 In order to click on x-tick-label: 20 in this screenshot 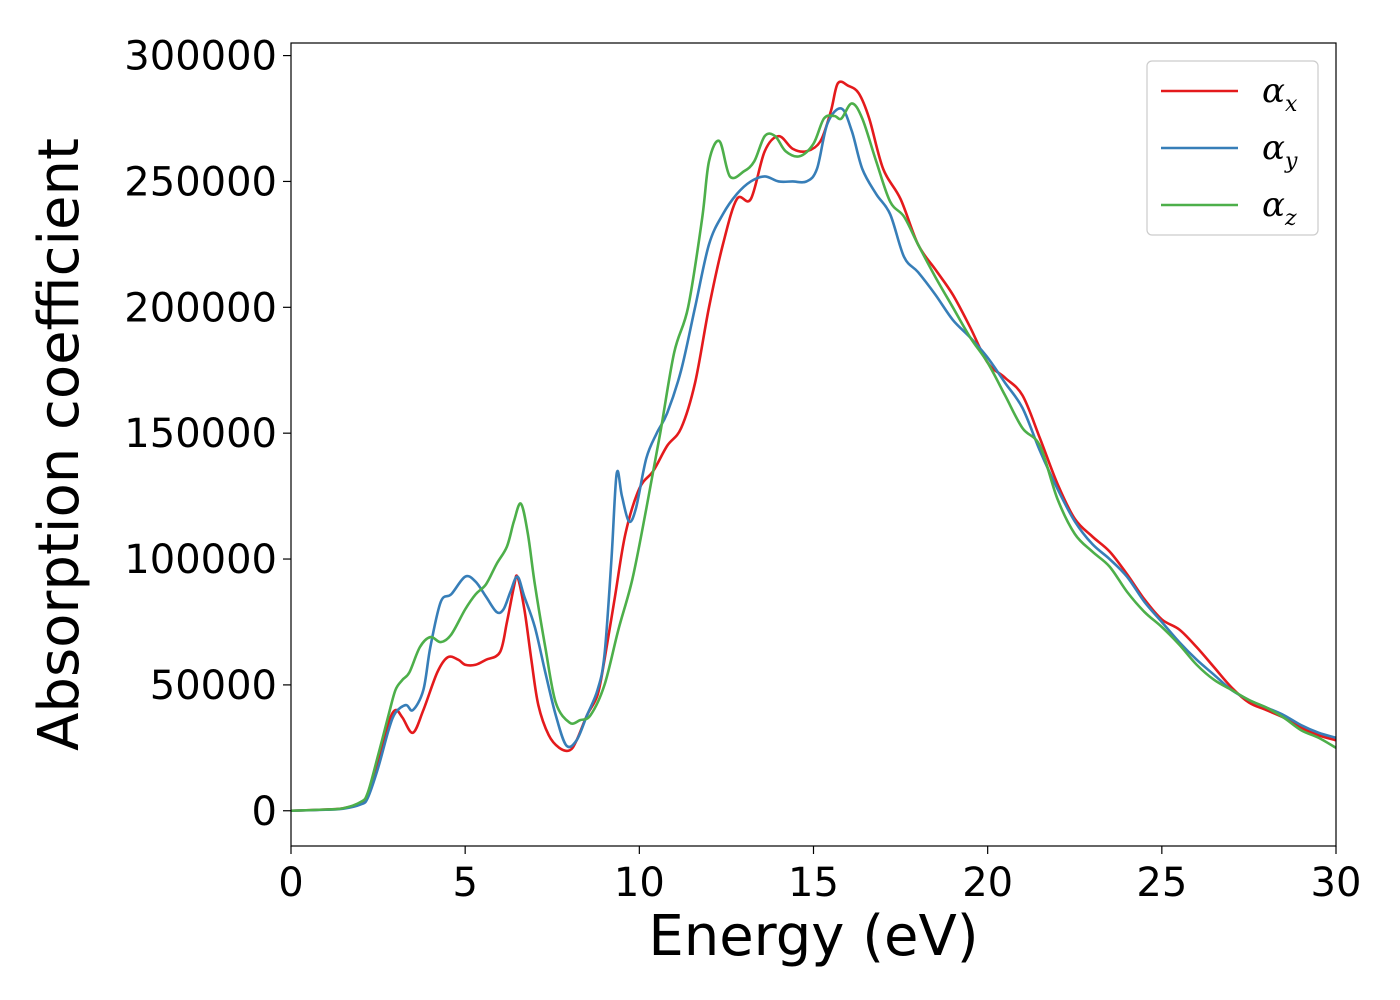, I will do `click(987, 883)`.